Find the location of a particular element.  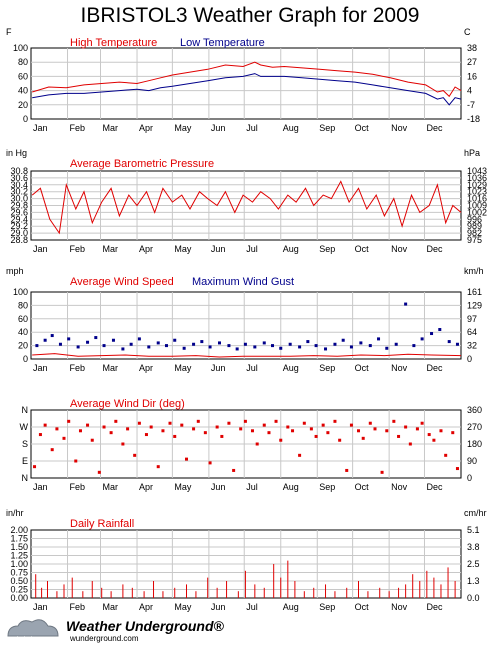

right-tick-label: 180 is located at coordinates (474, 444).